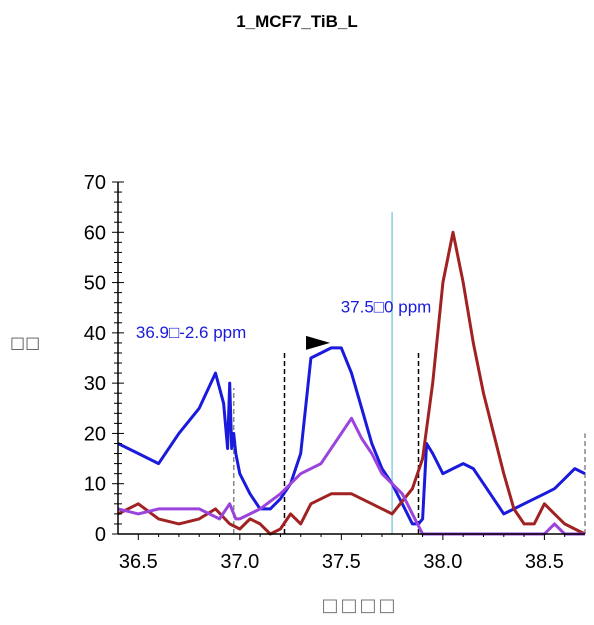 This screenshot has width=594, height=625. Describe the element at coordinates (297, 21) in the screenshot. I see `chart-title: 1_MCF7_TiB_L` at that location.